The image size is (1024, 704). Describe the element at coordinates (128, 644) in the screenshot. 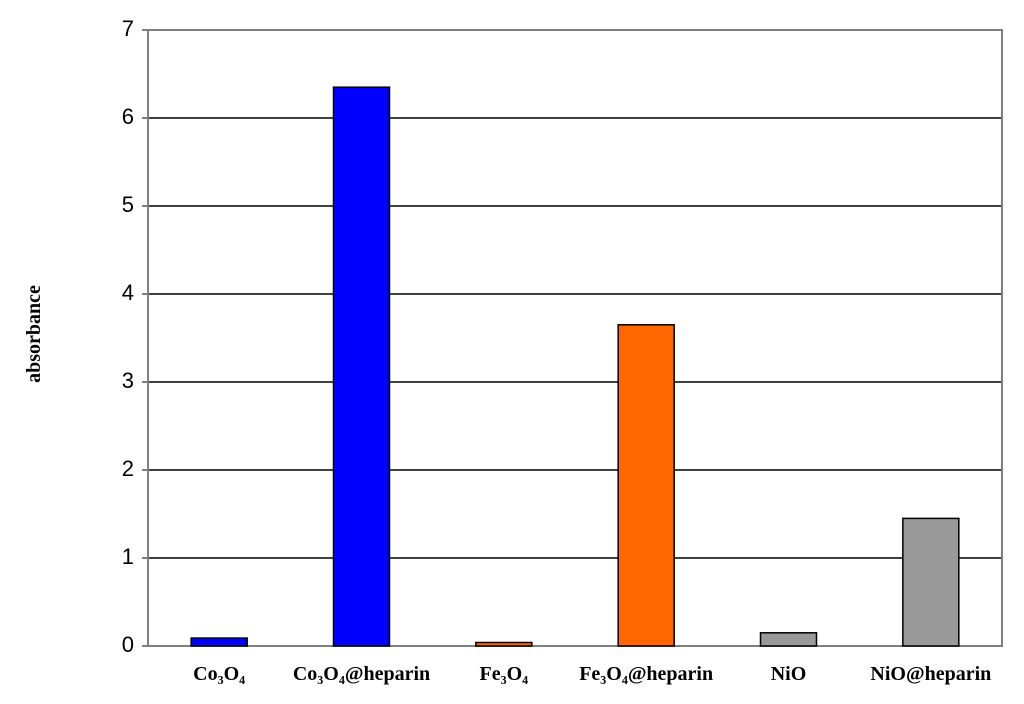

I see `y-tick-label: 0` at that location.